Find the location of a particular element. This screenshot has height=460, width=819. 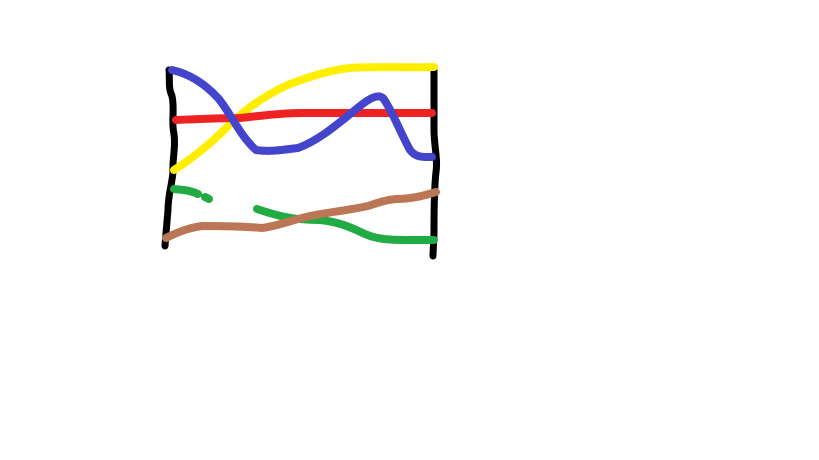

right-axis is located at coordinates (435, 162).